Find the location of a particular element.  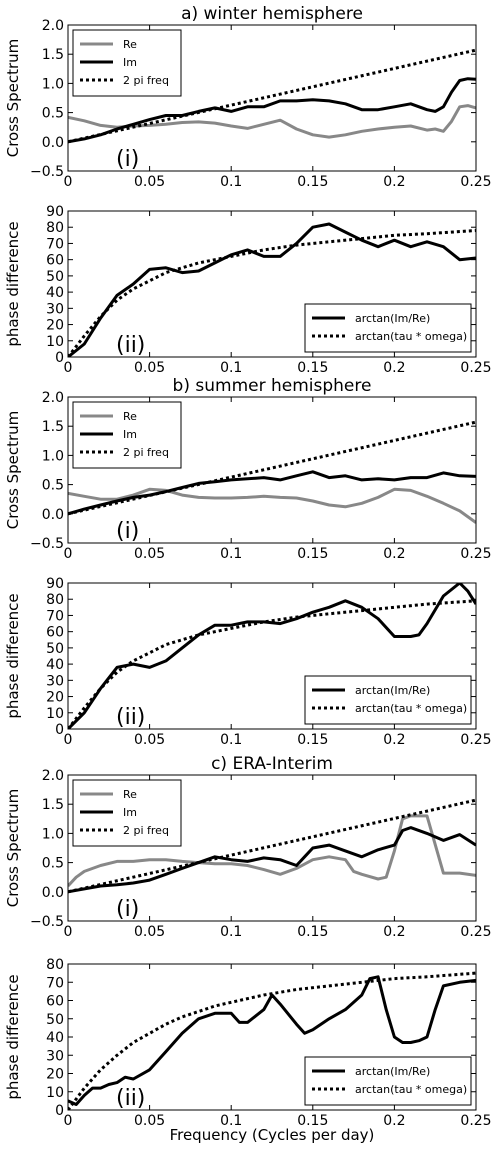

y-tick-label: 10 is located at coordinates (55, 1093).